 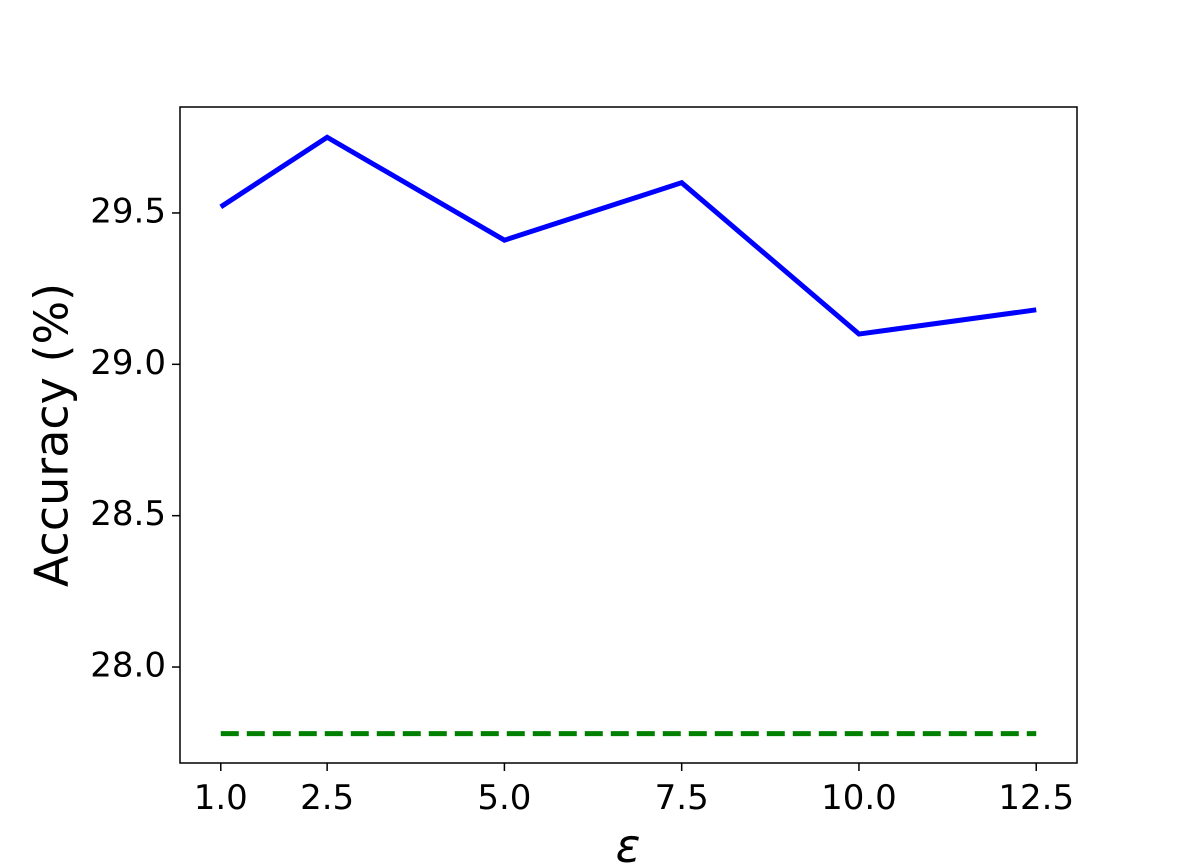 What do you see at coordinates (52, 435) in the screenshot?
I see `y-axis-label: Accuracy (%)` at bounding box center [52, 435].